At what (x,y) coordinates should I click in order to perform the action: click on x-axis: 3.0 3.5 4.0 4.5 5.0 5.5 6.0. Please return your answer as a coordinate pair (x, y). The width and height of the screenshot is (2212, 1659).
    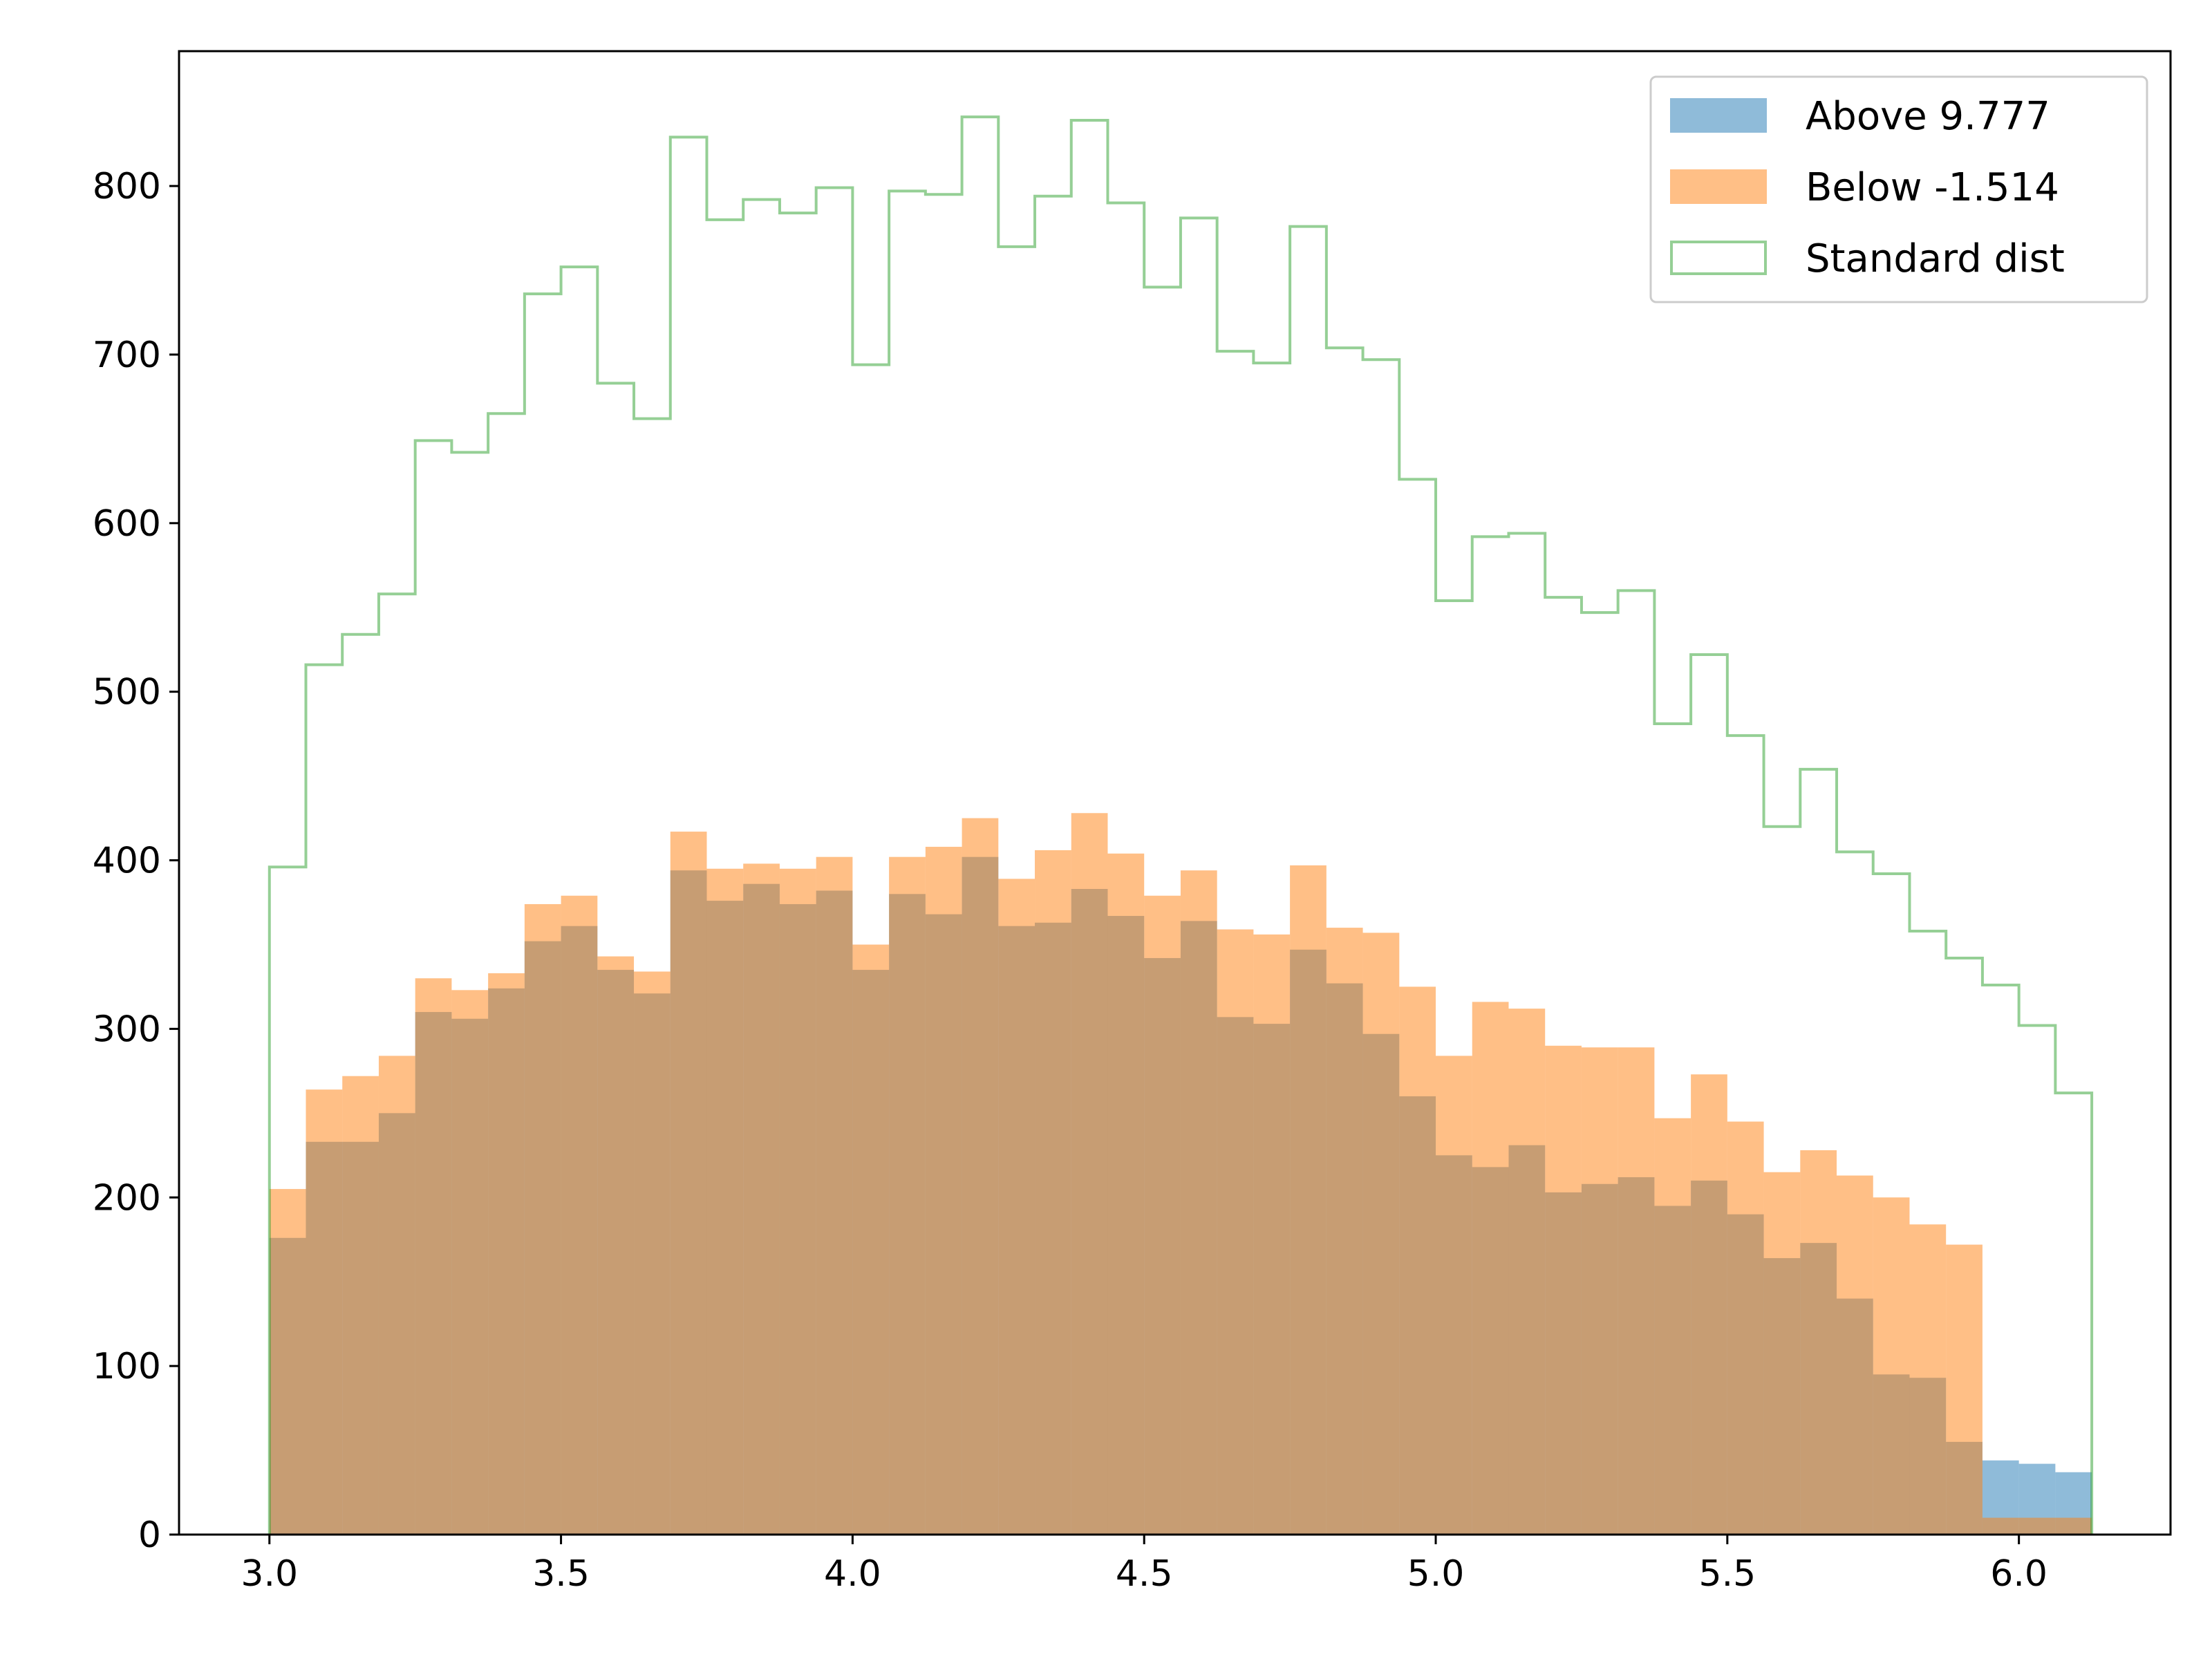
    Looking at the image, I should click on (1144, 1565).